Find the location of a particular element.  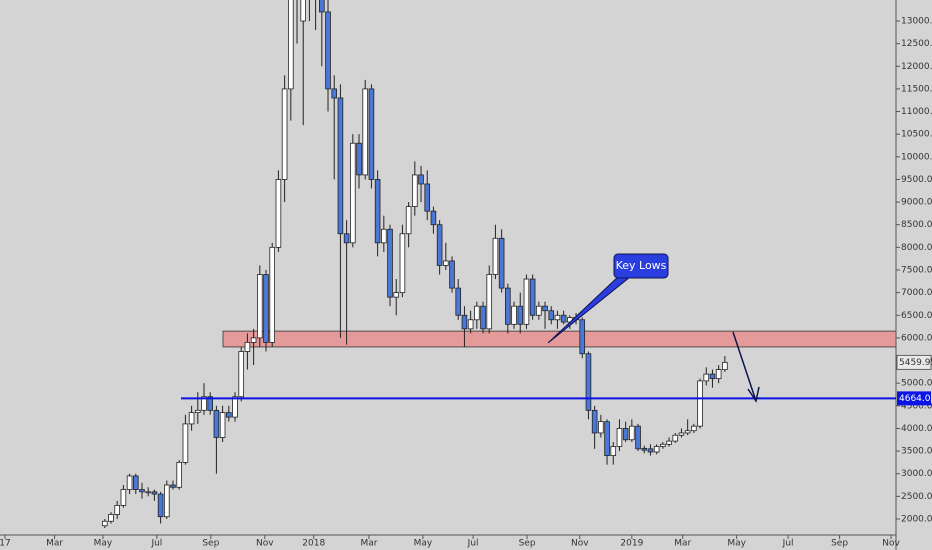

y-tick-label: 12500.00 is located at coordinates (916, 44).